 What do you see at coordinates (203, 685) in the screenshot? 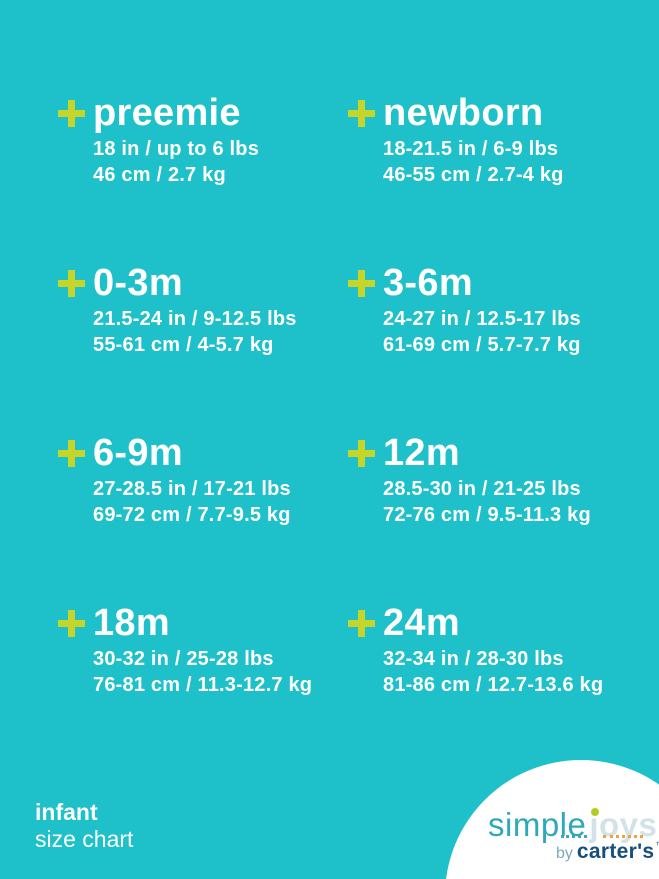
I see `size-metric: 76-81 cm / 11.3-12.7 kg` at bounding box center [203, 685].